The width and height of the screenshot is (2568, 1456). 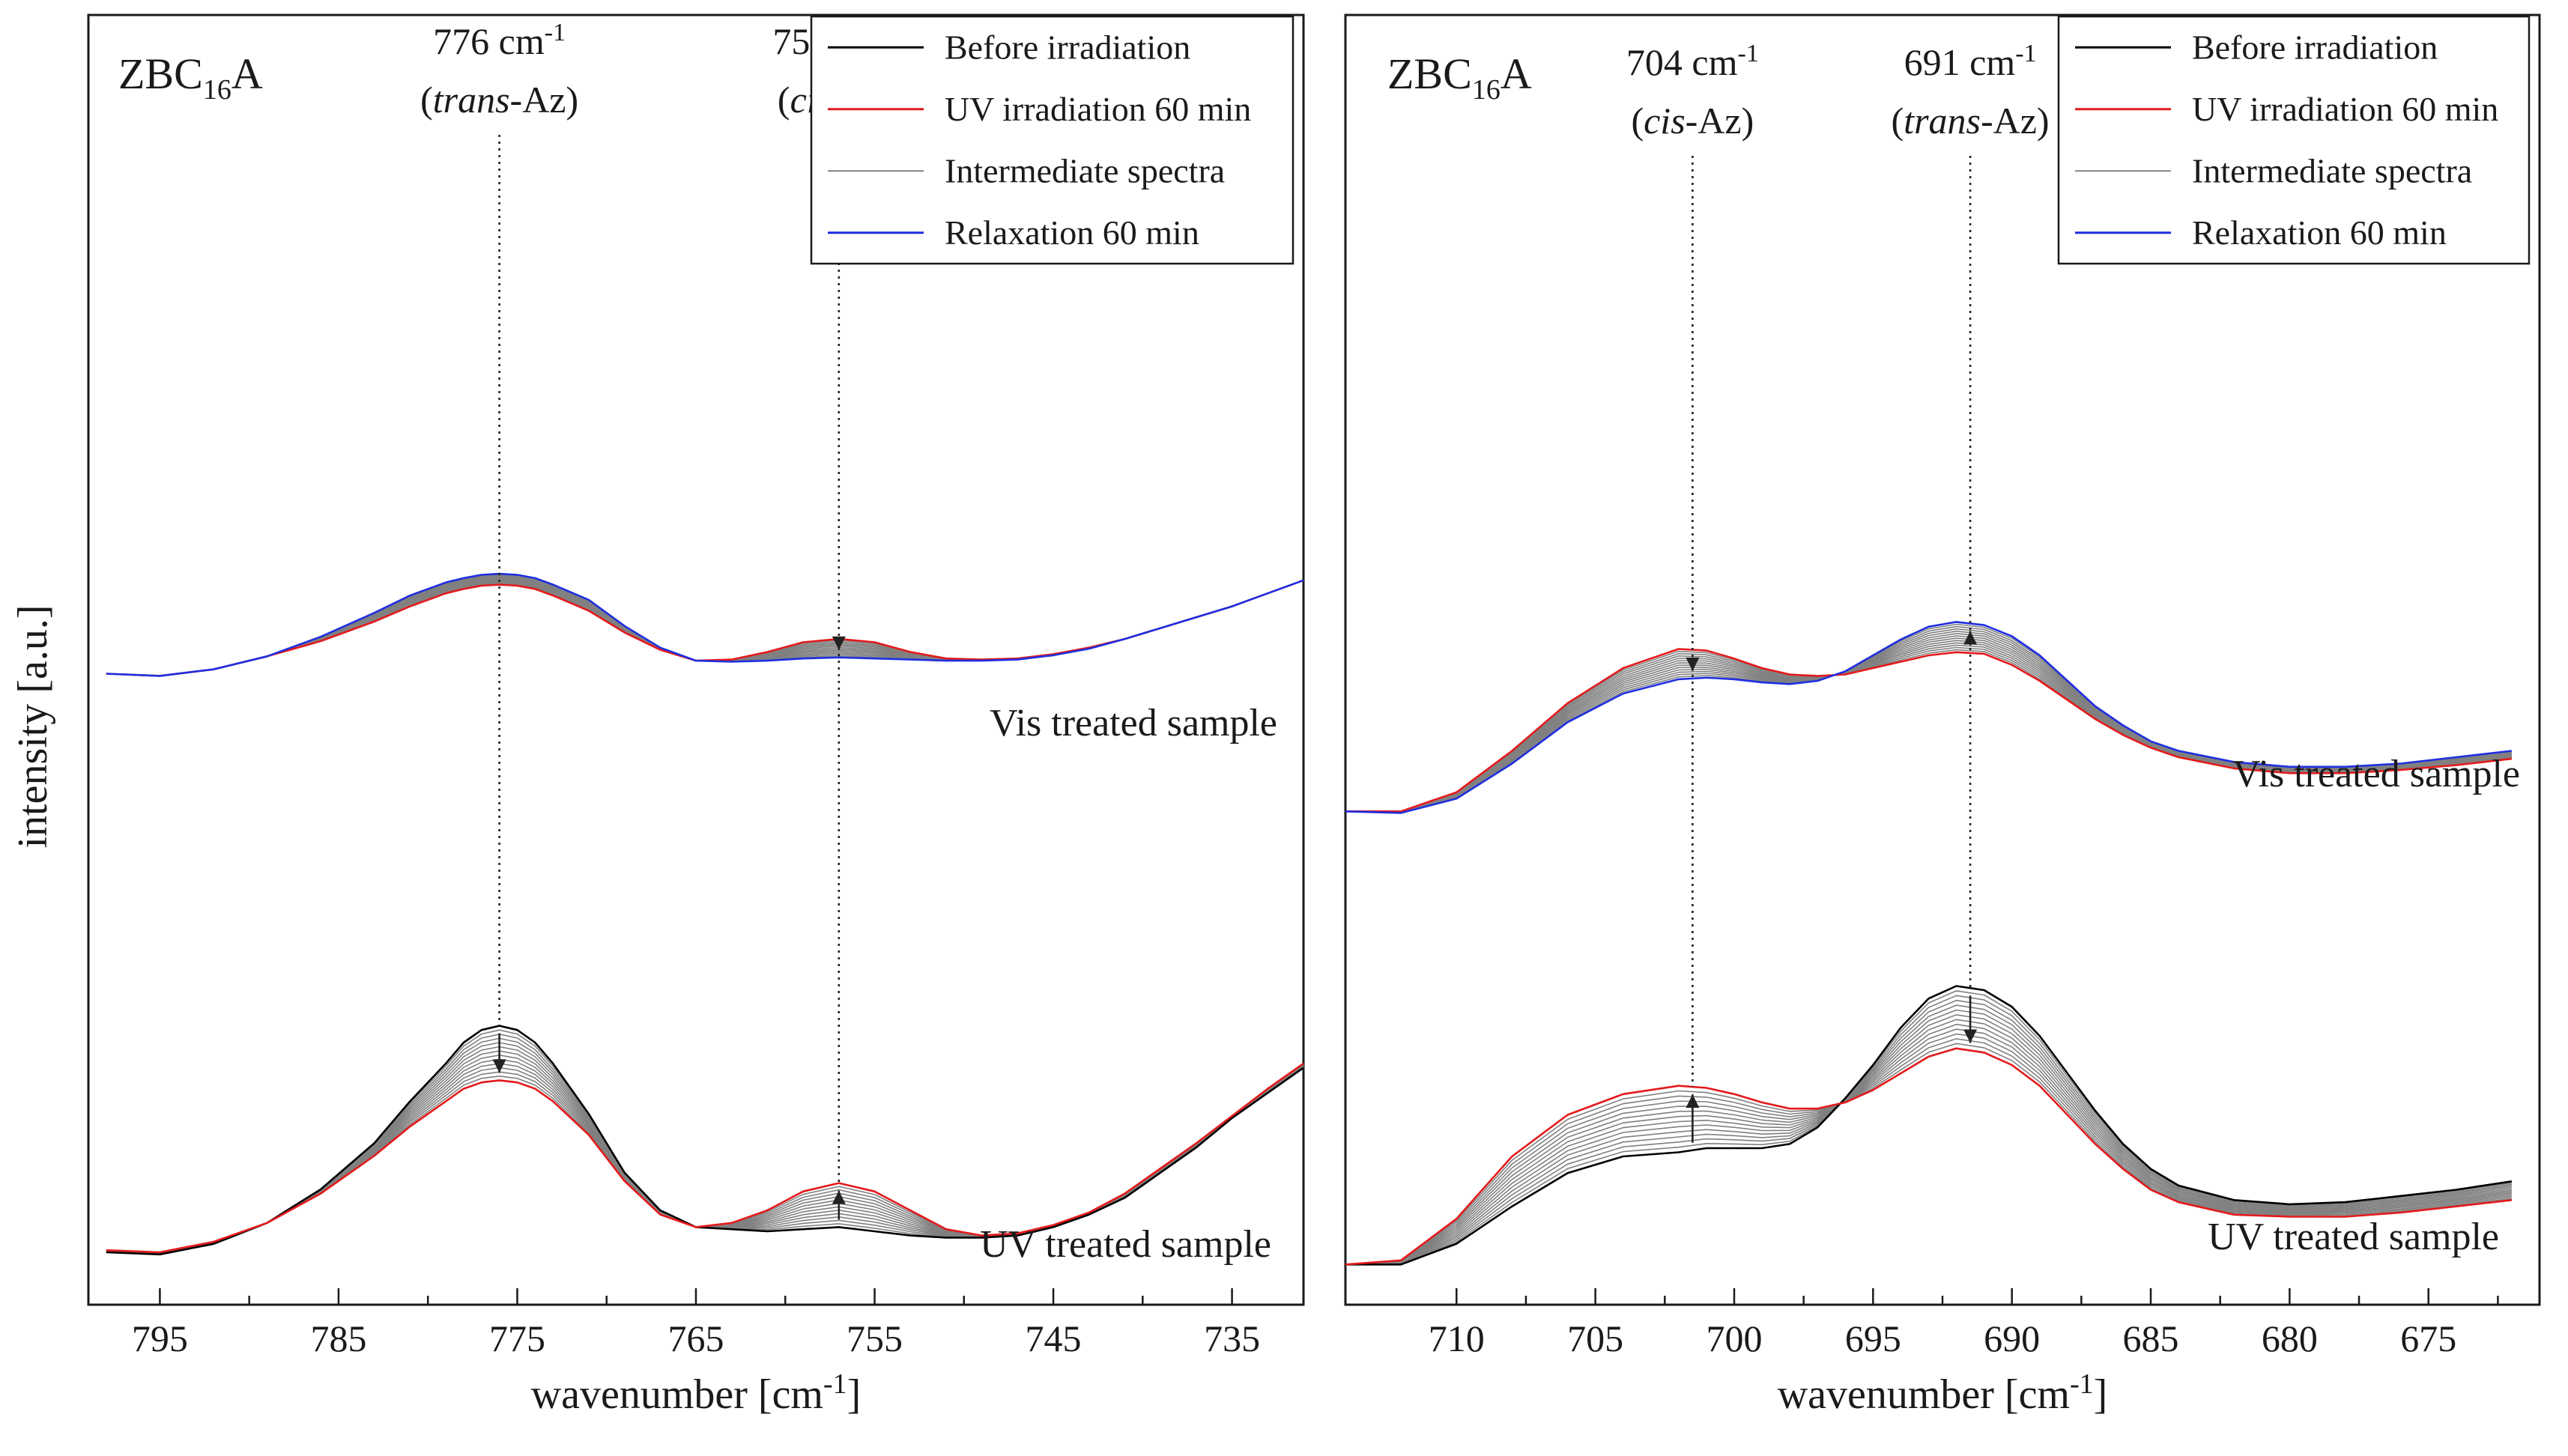 I want to click on peak-position-label: 691 cm-1, so click(x=1971, y=61).